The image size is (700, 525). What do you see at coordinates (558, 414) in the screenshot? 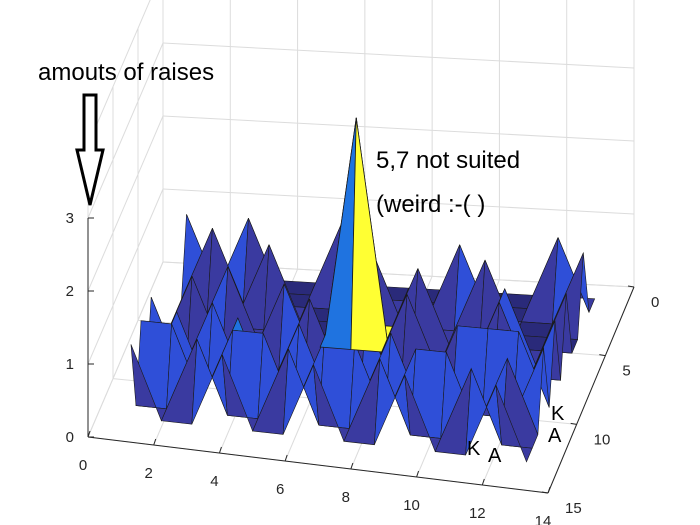
I see `annotation-k-right: K` at bounding box center [558, 414].